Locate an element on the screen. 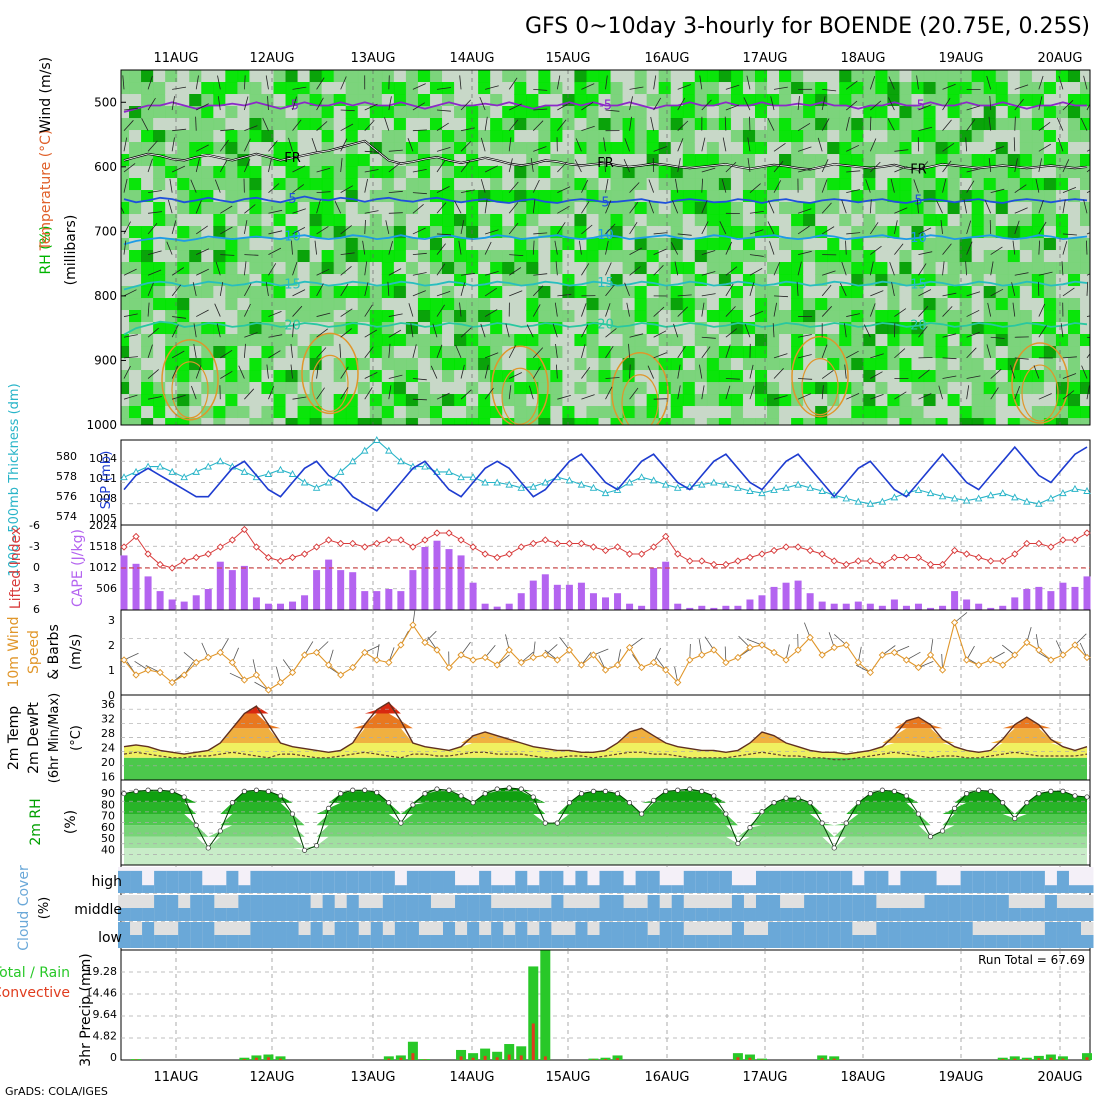 The image size is (1100, 1100). bottom-date-label: 20AUG is located at coordinates (1059, 1077).